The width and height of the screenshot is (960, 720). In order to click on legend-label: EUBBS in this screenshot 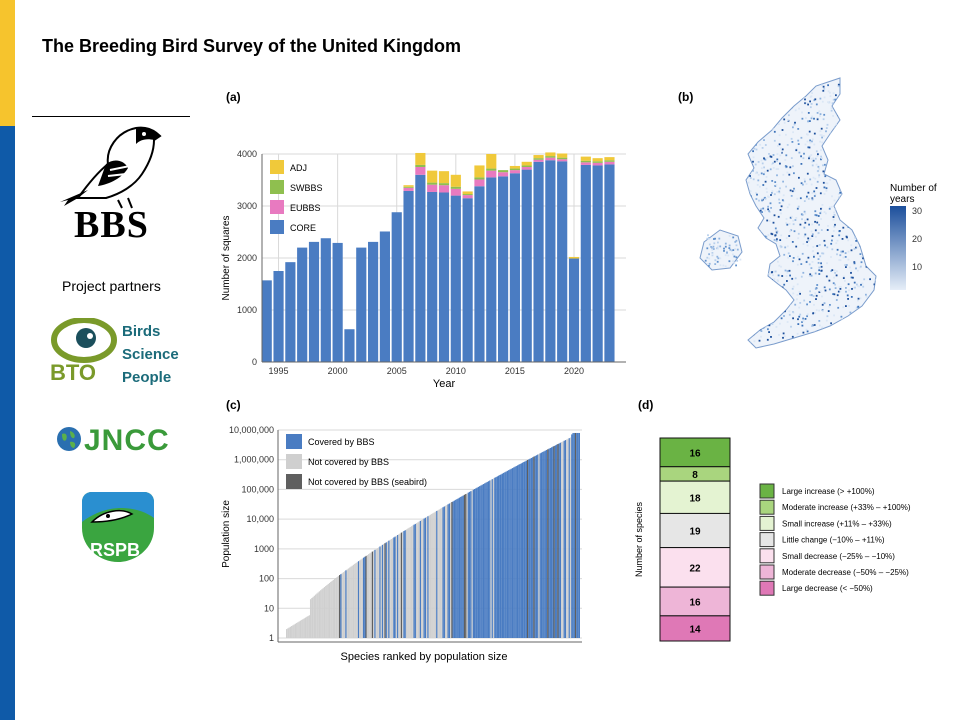, I will do `click(305, 208)`.